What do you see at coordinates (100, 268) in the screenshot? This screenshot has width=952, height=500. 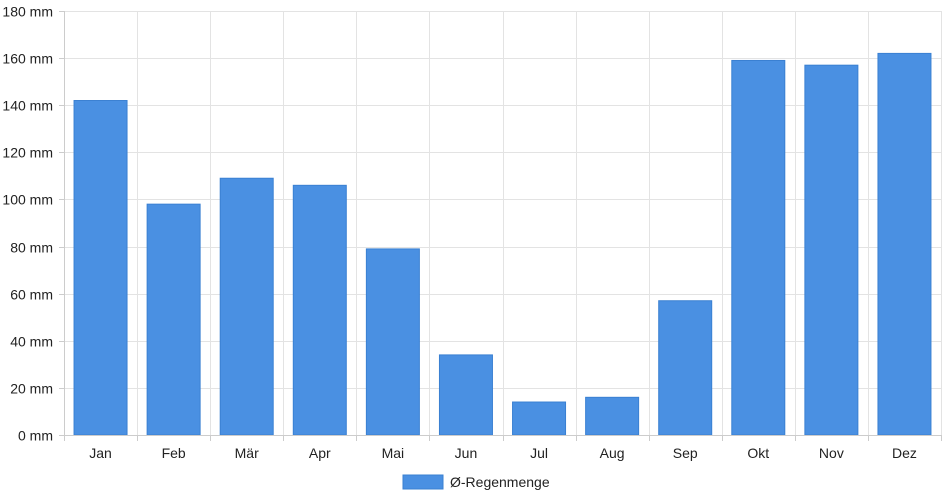 I see `bar-jan` at bounding box center [100, 268].